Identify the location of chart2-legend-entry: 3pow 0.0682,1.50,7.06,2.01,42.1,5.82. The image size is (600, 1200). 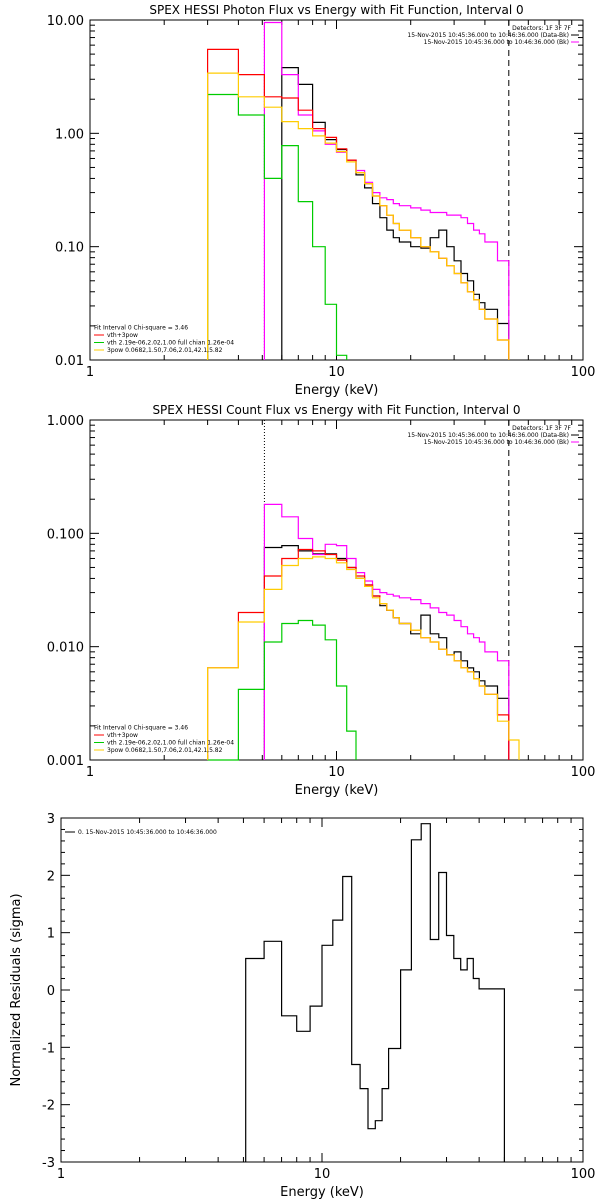
(165, 750).